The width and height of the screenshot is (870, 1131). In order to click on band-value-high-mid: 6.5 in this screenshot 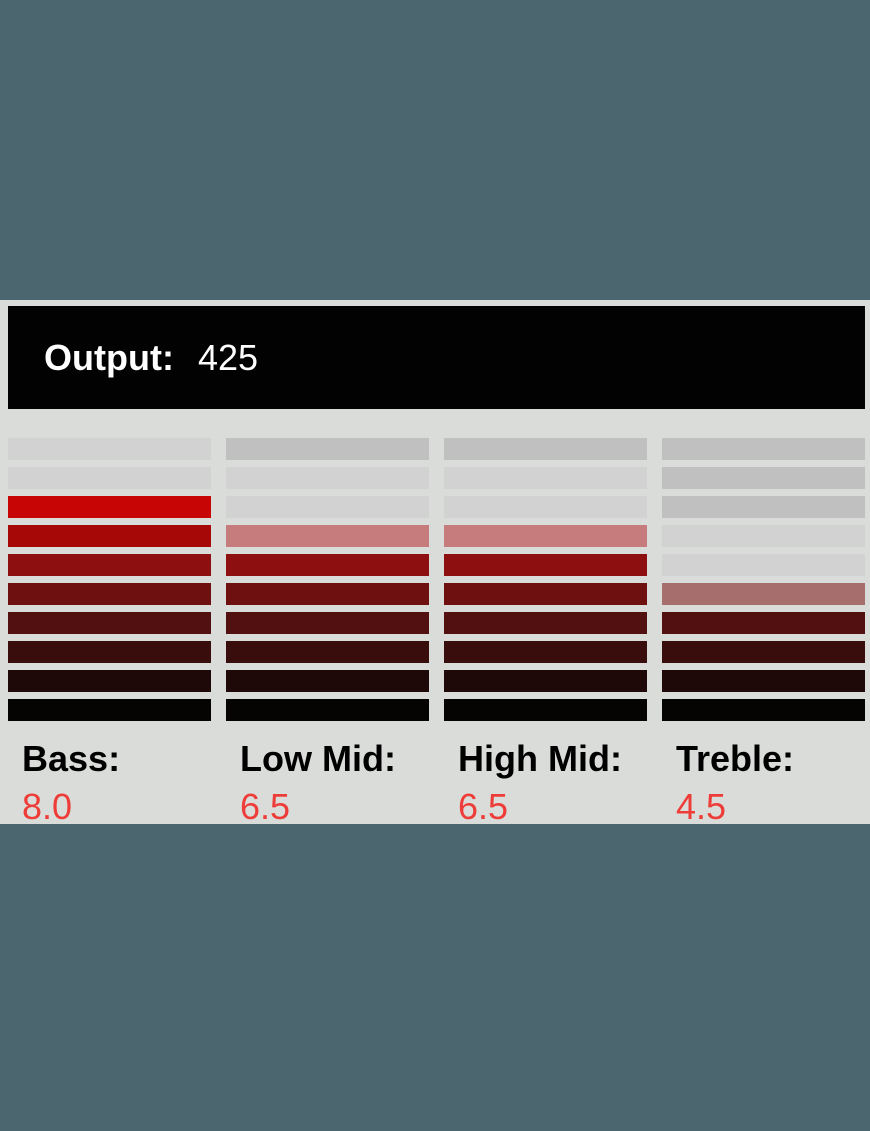, I will do `click(483, 807)`.